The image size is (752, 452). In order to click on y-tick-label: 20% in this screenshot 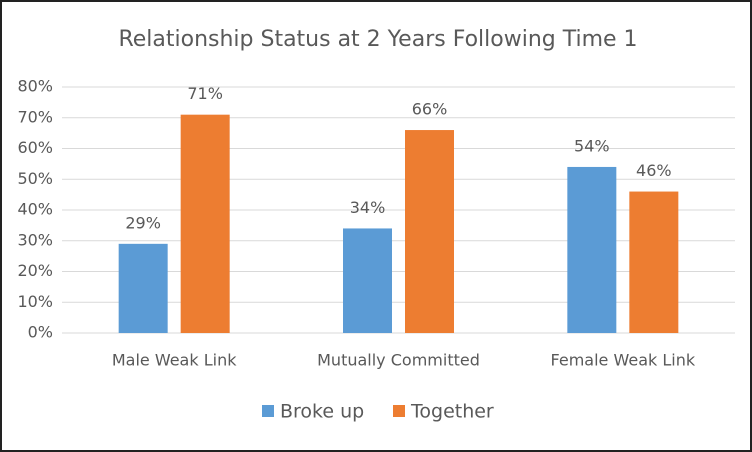, I will do `click(35, 270)`.